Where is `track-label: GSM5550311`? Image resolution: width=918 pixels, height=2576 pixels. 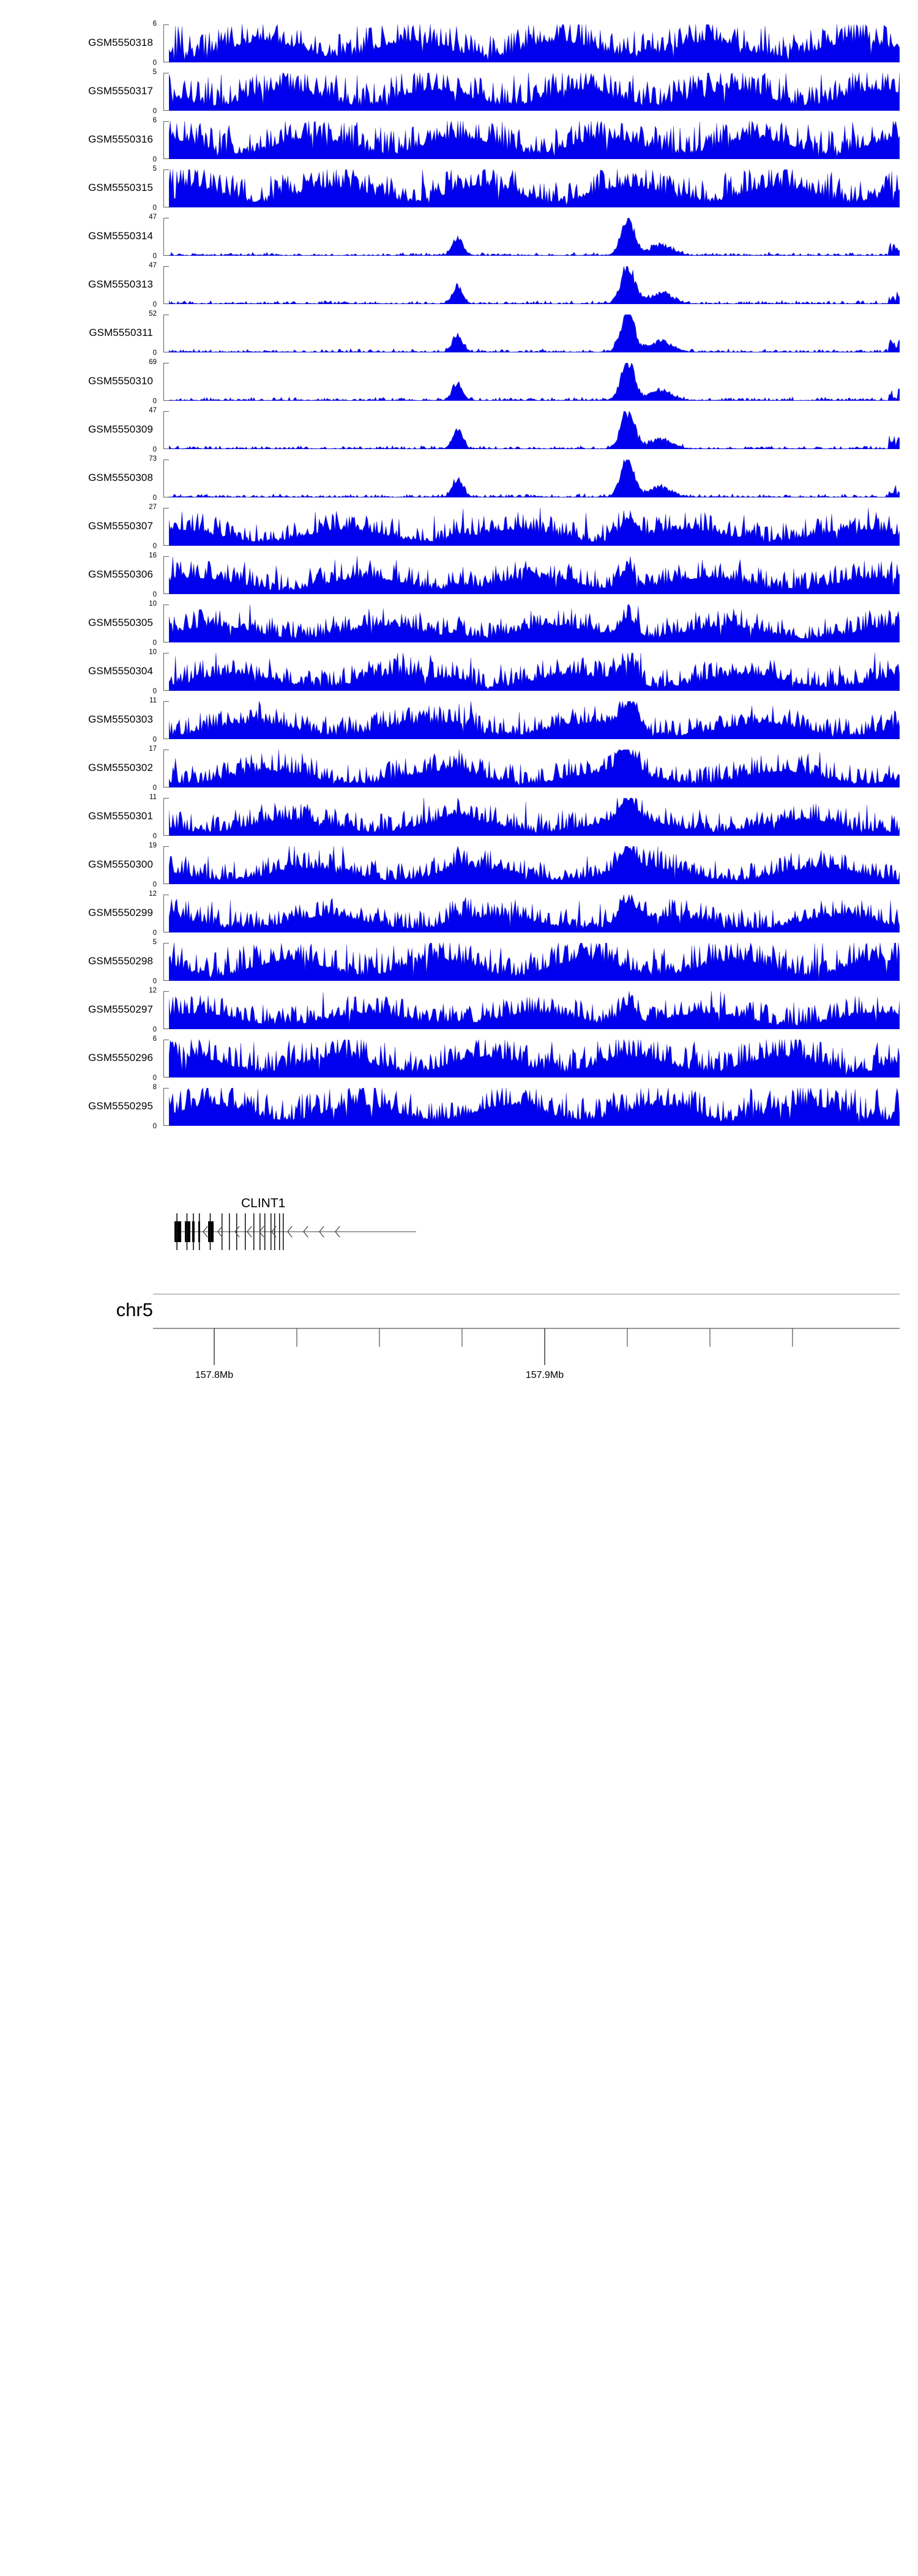
track-label: GSM5550311 is located at coordinates (121, 332).